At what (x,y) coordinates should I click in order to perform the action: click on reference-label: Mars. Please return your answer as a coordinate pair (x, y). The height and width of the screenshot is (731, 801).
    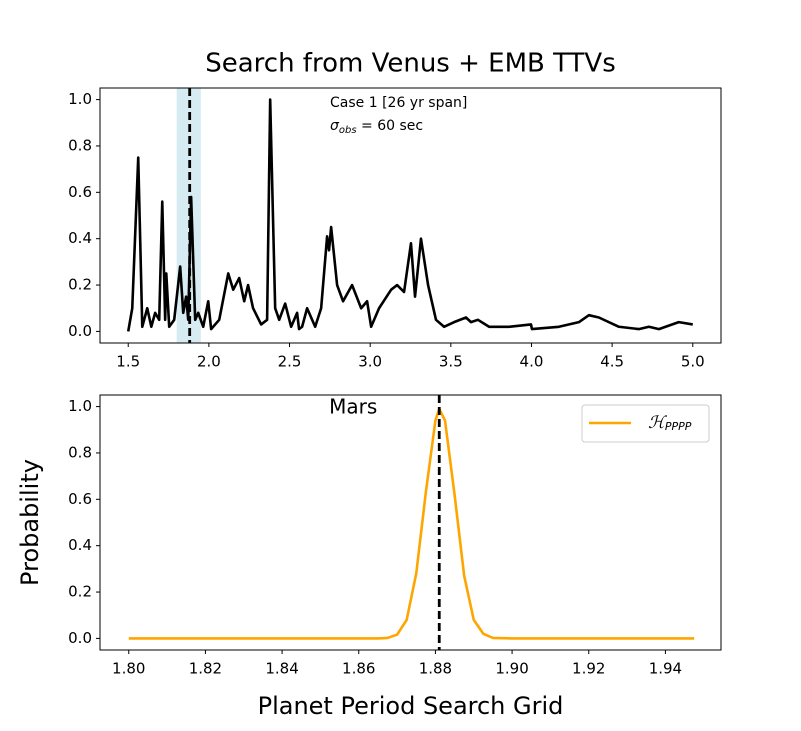
    Looking at the image, I should click on (353, 407).